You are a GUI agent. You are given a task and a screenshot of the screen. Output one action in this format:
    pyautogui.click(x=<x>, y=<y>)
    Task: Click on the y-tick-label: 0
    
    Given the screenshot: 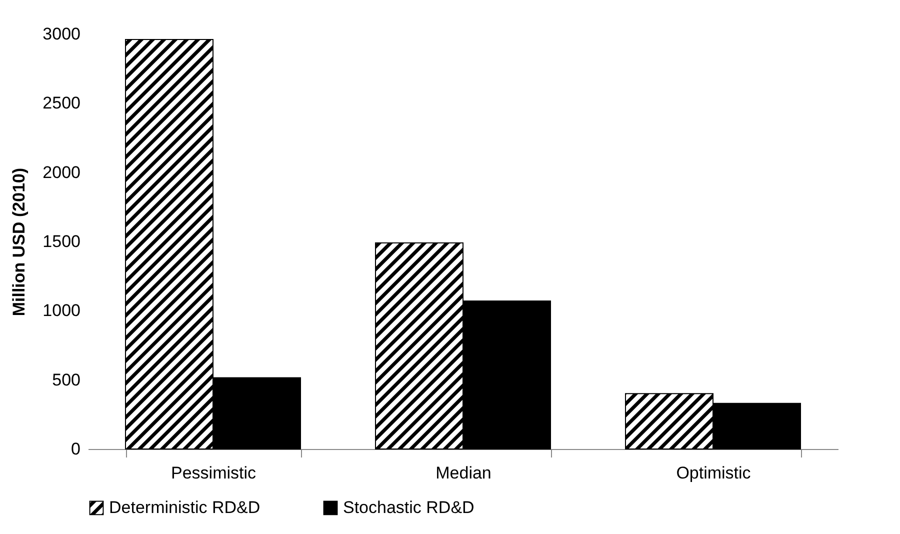 What is the action you would take?
    pyautogui.click(x=75, y=449)
    